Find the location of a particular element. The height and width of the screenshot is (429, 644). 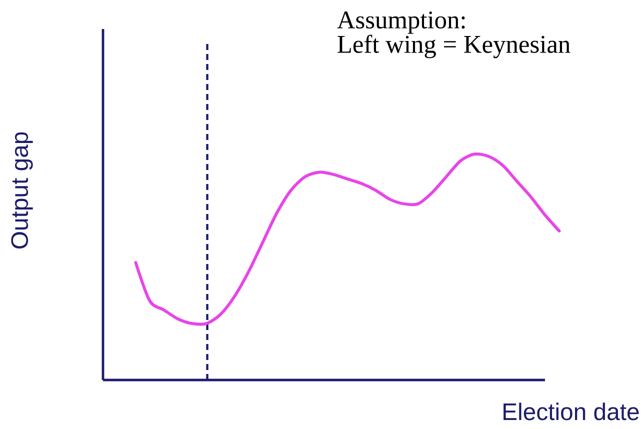

text: Assumption: is located at coordinates (401, 22).